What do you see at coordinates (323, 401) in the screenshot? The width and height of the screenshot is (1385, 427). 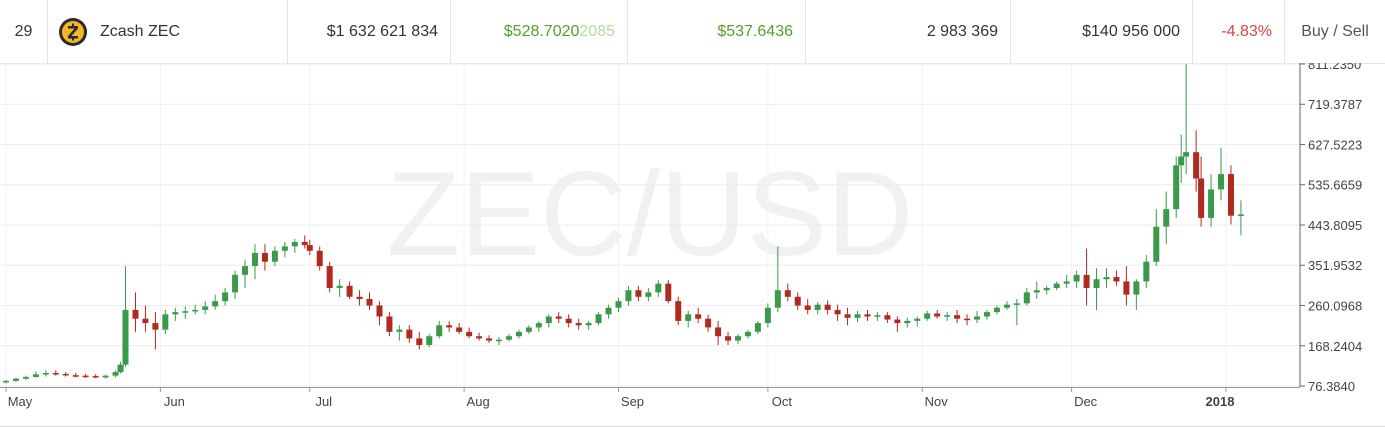 I see `x-tick-label: Jul` at bounding box center [323, 401].